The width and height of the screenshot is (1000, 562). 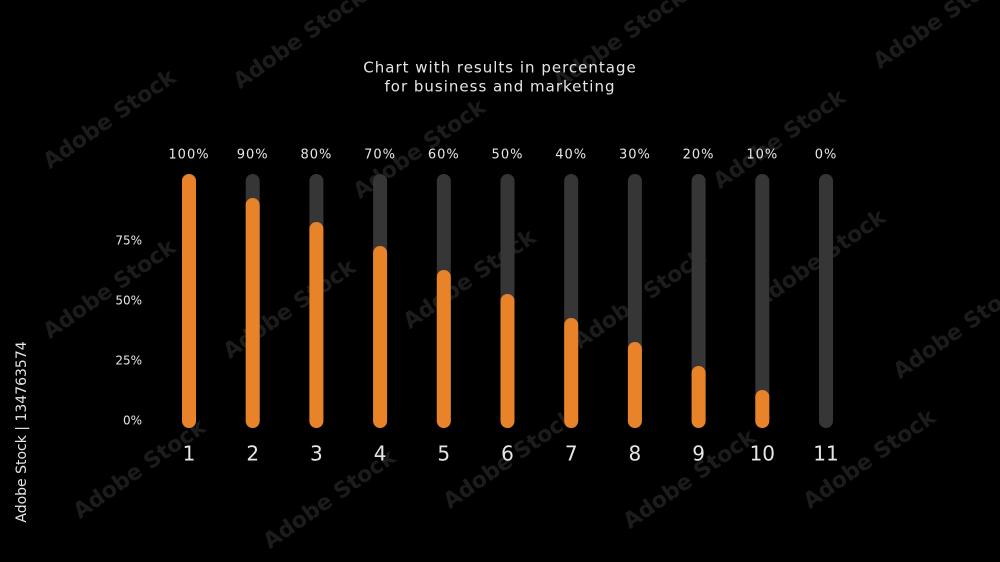 What do you see at coordinates (762, 155) in the screenshot?
I see `value-label: 10%` at bounding box center [762, 155].